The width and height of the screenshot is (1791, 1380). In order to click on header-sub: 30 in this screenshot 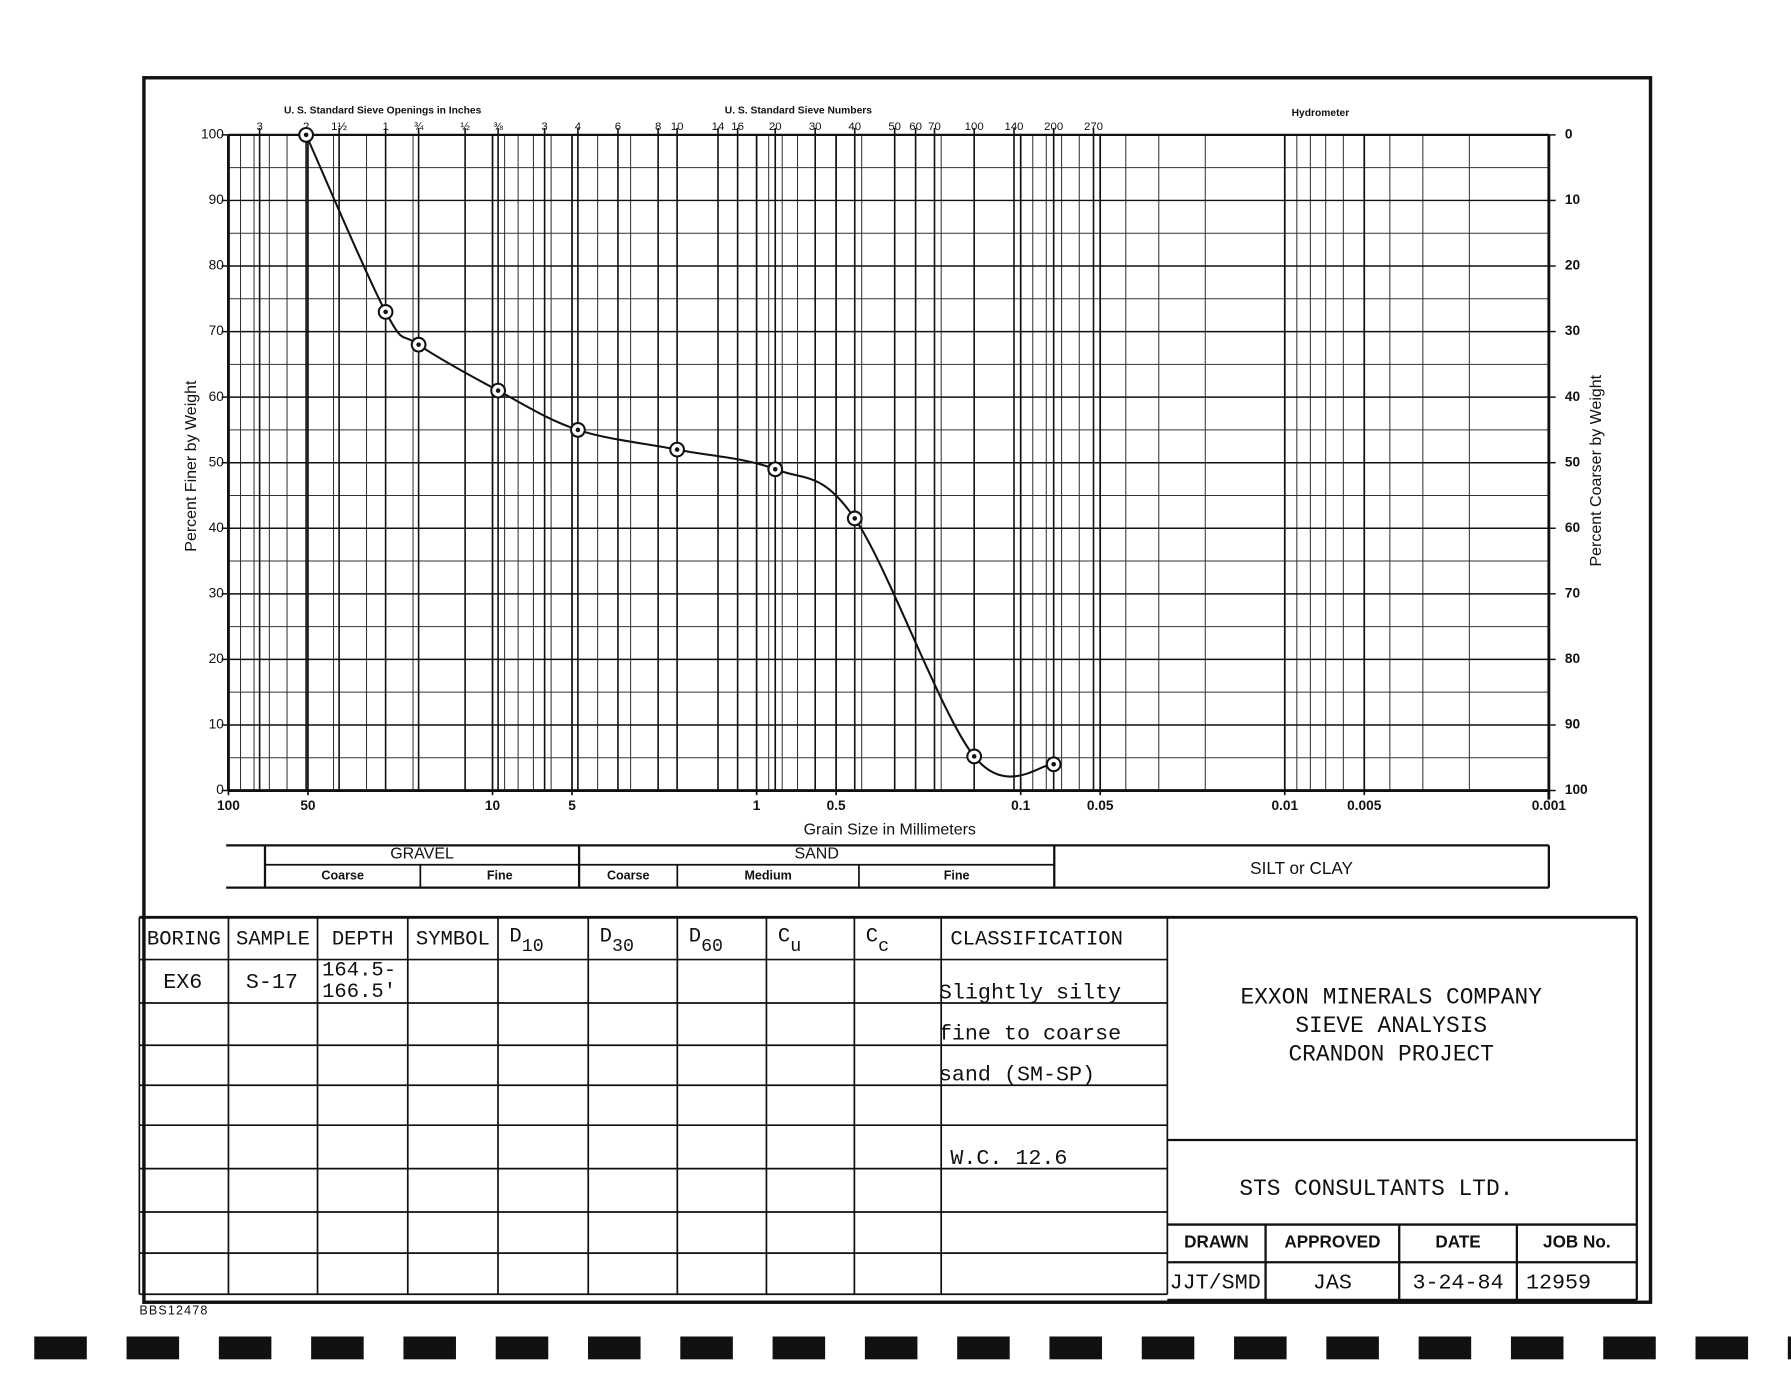, I will do `click(623, 947)`.